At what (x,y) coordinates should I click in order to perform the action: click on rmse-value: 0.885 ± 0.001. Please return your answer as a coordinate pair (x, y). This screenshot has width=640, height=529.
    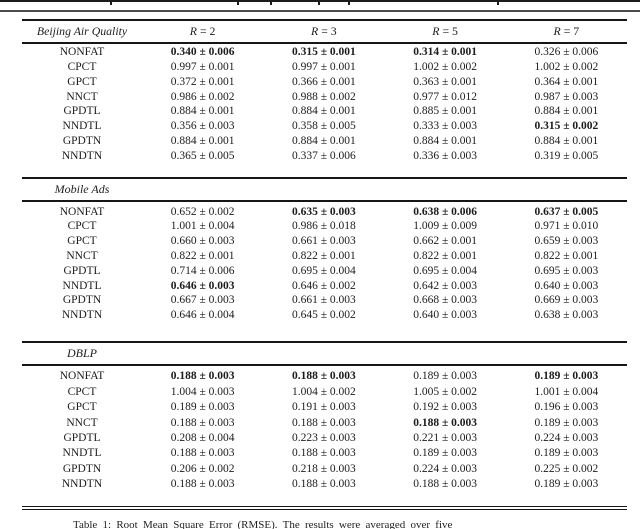
    Looking at the image, I should click on (445, 111).